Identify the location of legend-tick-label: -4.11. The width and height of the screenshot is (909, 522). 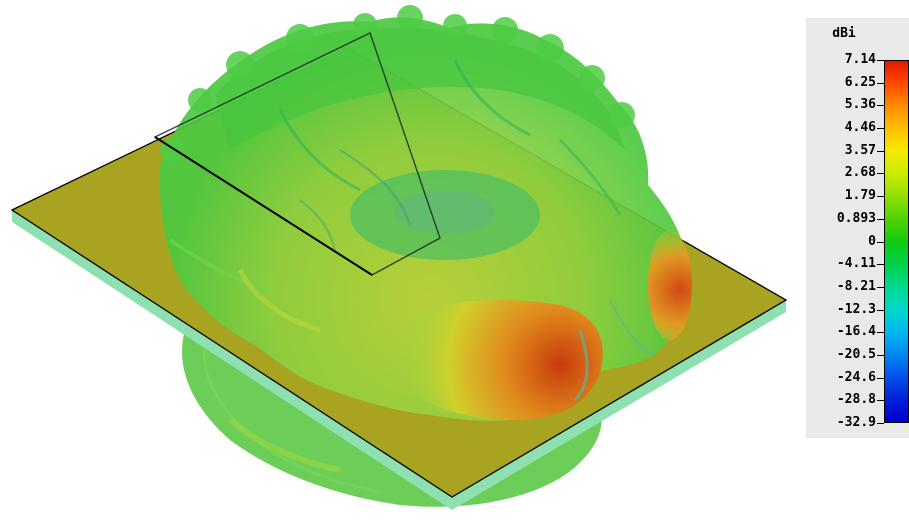
(856, 264).